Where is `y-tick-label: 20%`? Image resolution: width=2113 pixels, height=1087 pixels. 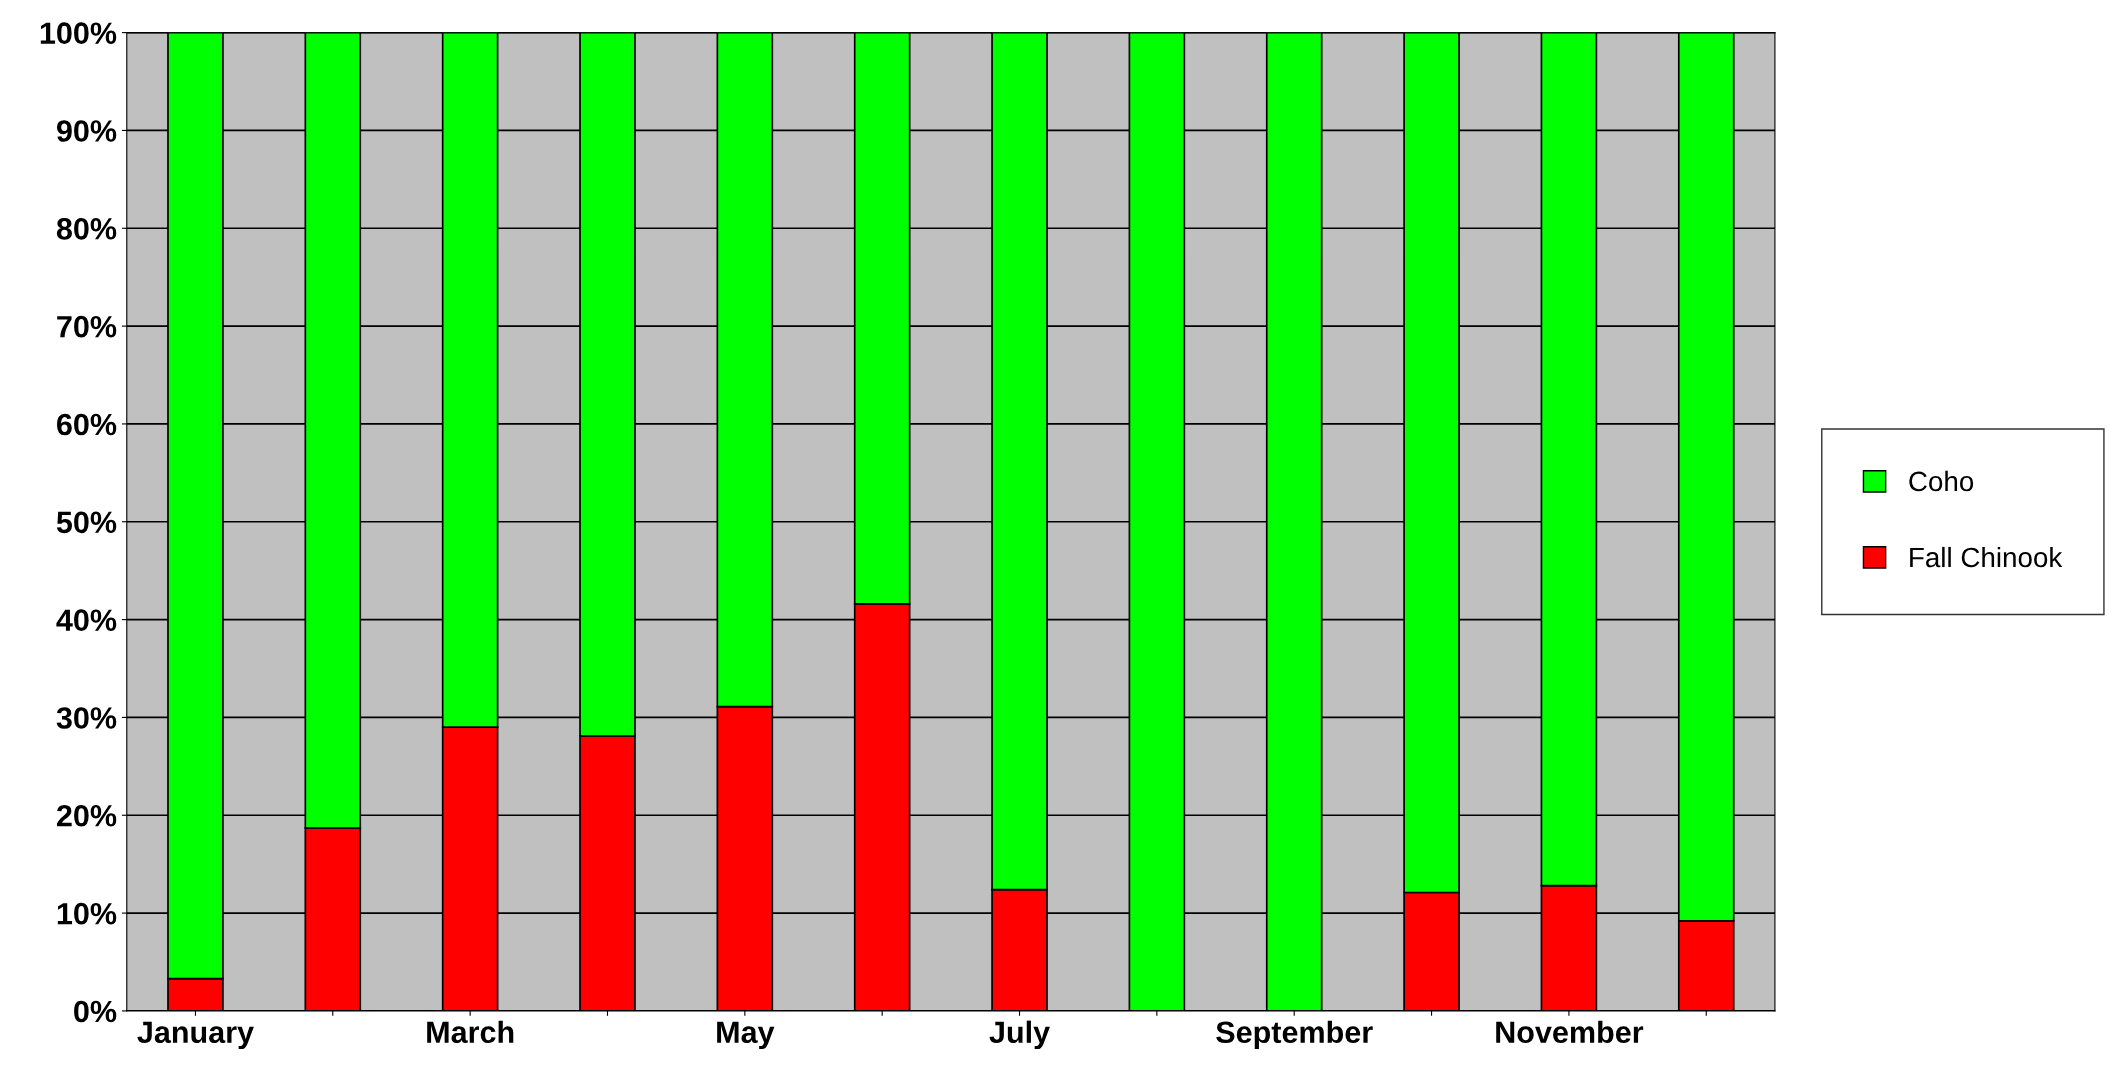
y-tick-label: 20% is located at coordinates (86, 815).